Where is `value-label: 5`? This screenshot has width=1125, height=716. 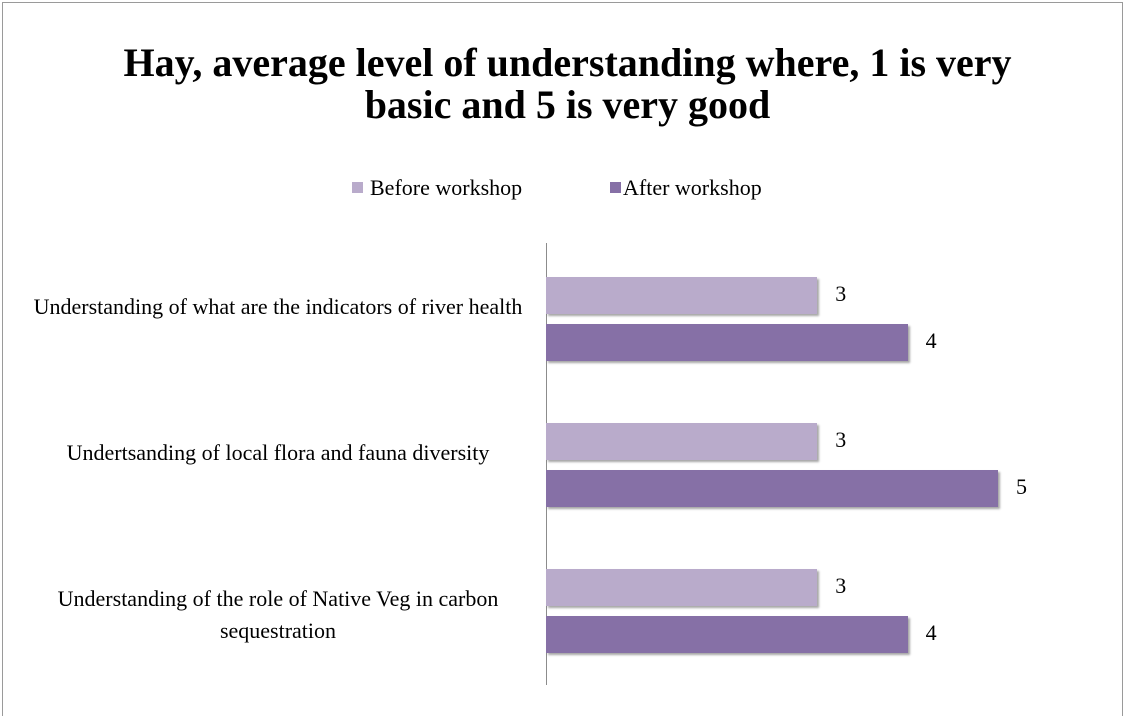 value-label: 5 is located at coordinates (1021, 486).